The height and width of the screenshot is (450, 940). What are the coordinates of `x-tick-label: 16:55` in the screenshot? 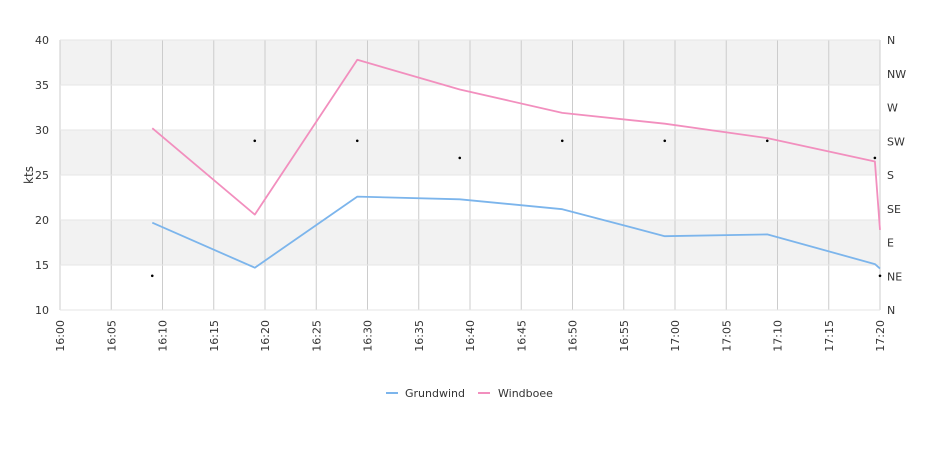 It's located at (624, 336).